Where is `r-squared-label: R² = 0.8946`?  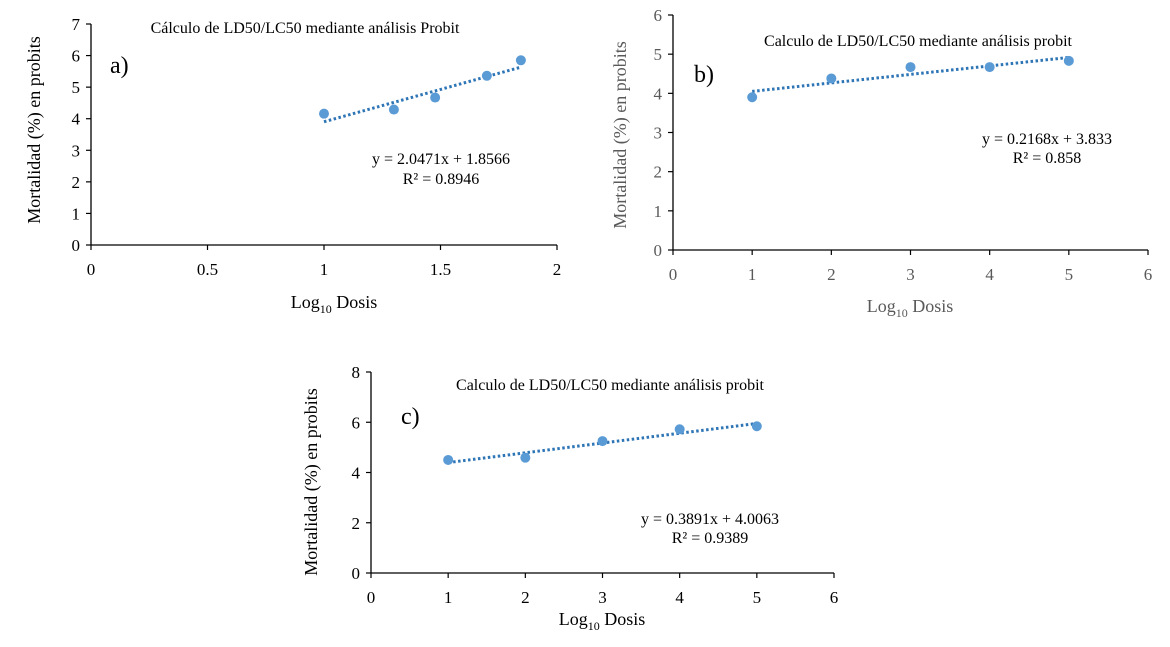 r-squared-label: R² = 0.8946 is located at coordinates (441, 179).